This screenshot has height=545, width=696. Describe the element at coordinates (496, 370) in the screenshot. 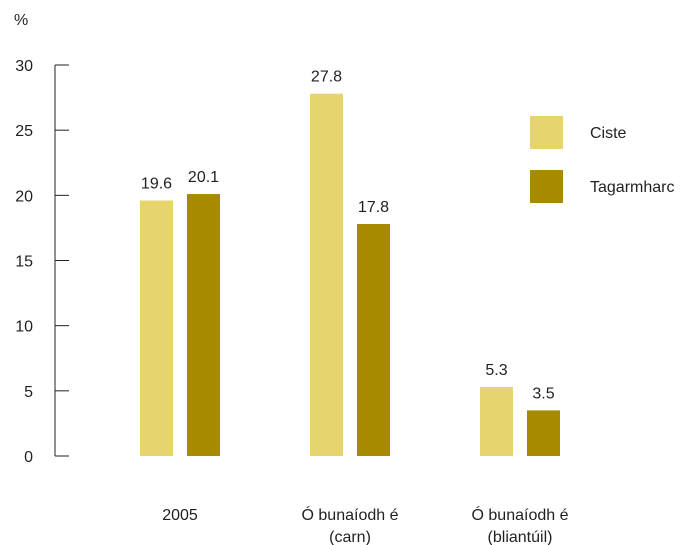

I see `data-label: 5.3` at that location.